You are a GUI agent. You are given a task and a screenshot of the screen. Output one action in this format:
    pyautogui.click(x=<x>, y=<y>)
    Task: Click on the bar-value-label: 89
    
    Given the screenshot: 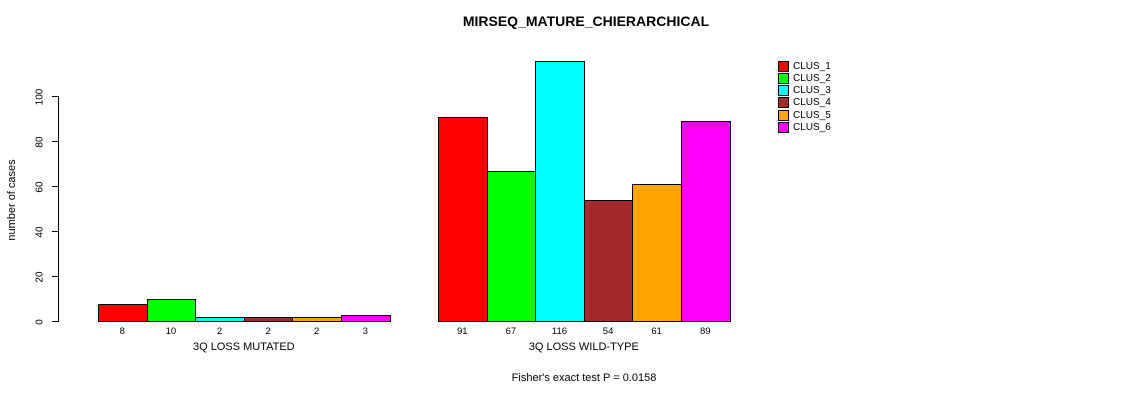 What is the action you would take?
    pyautogui.click(x=705, y=331)
    